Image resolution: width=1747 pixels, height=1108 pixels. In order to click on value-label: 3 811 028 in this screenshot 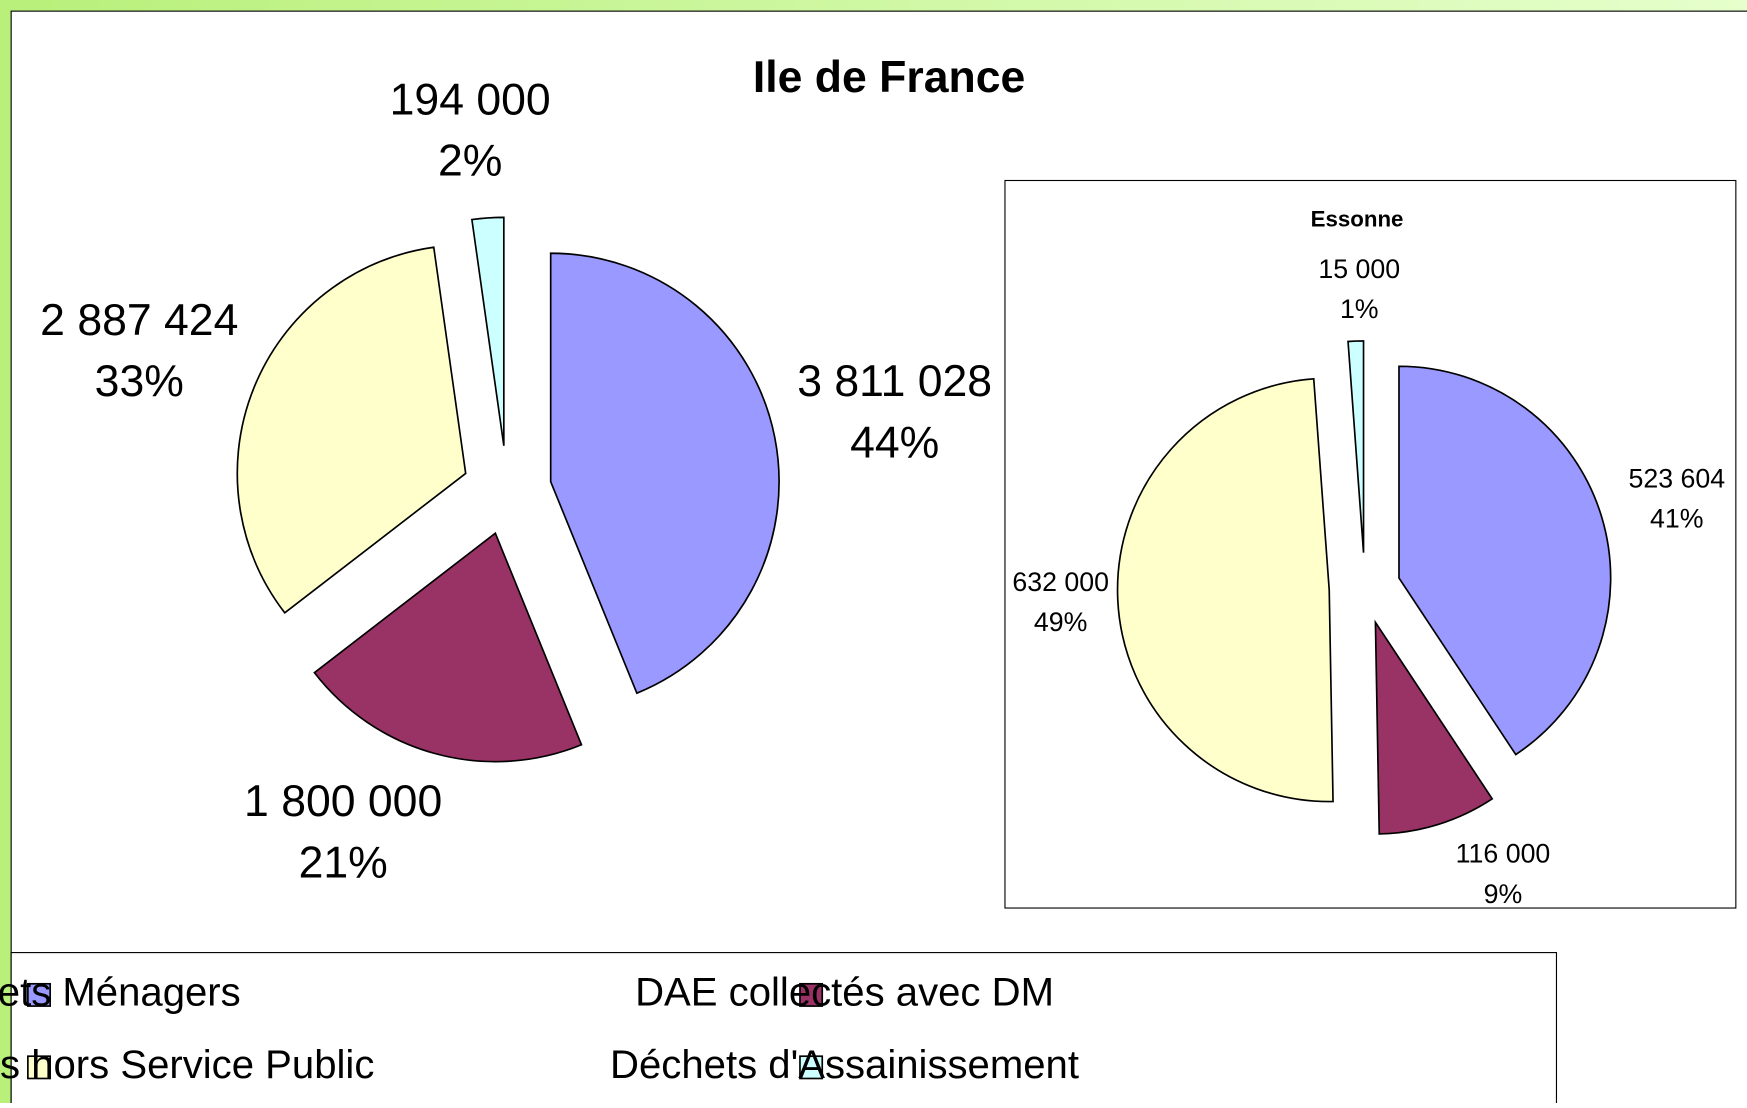, I will do `click(894, 381)`.